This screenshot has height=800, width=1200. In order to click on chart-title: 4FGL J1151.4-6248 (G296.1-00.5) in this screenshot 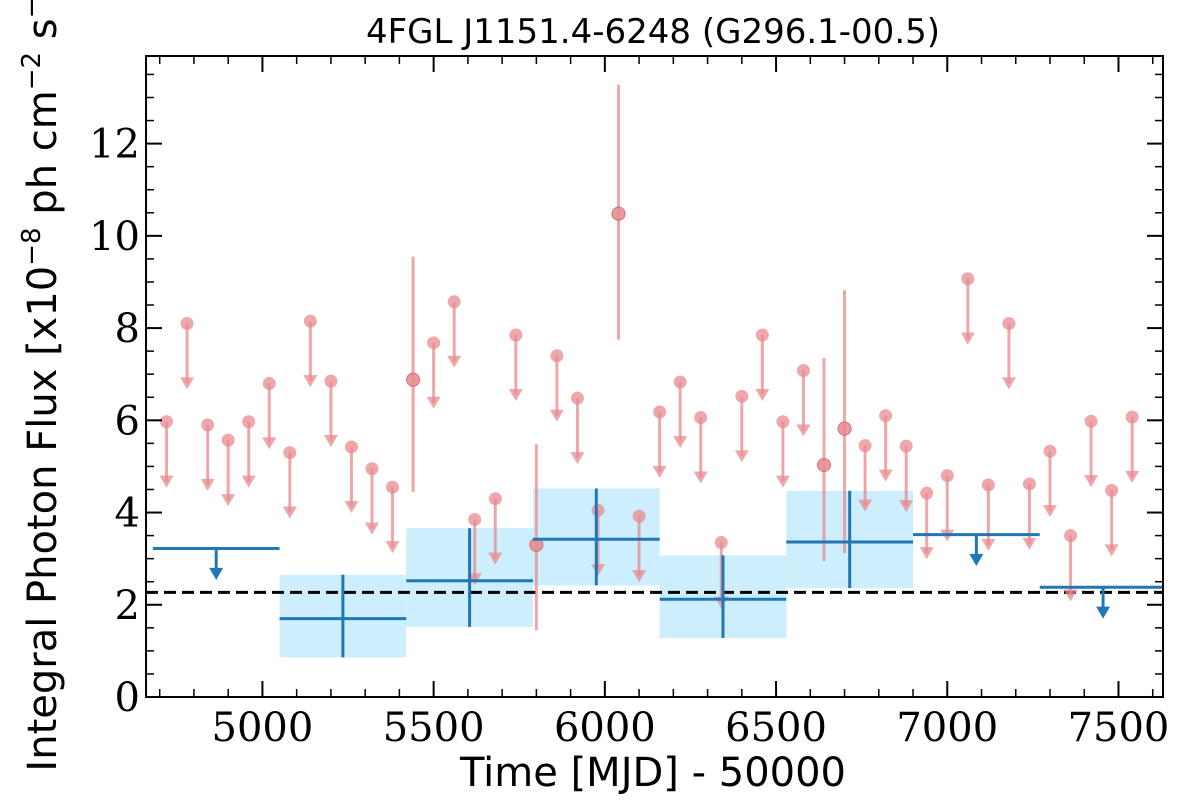, I will do `click(653, 32)`.